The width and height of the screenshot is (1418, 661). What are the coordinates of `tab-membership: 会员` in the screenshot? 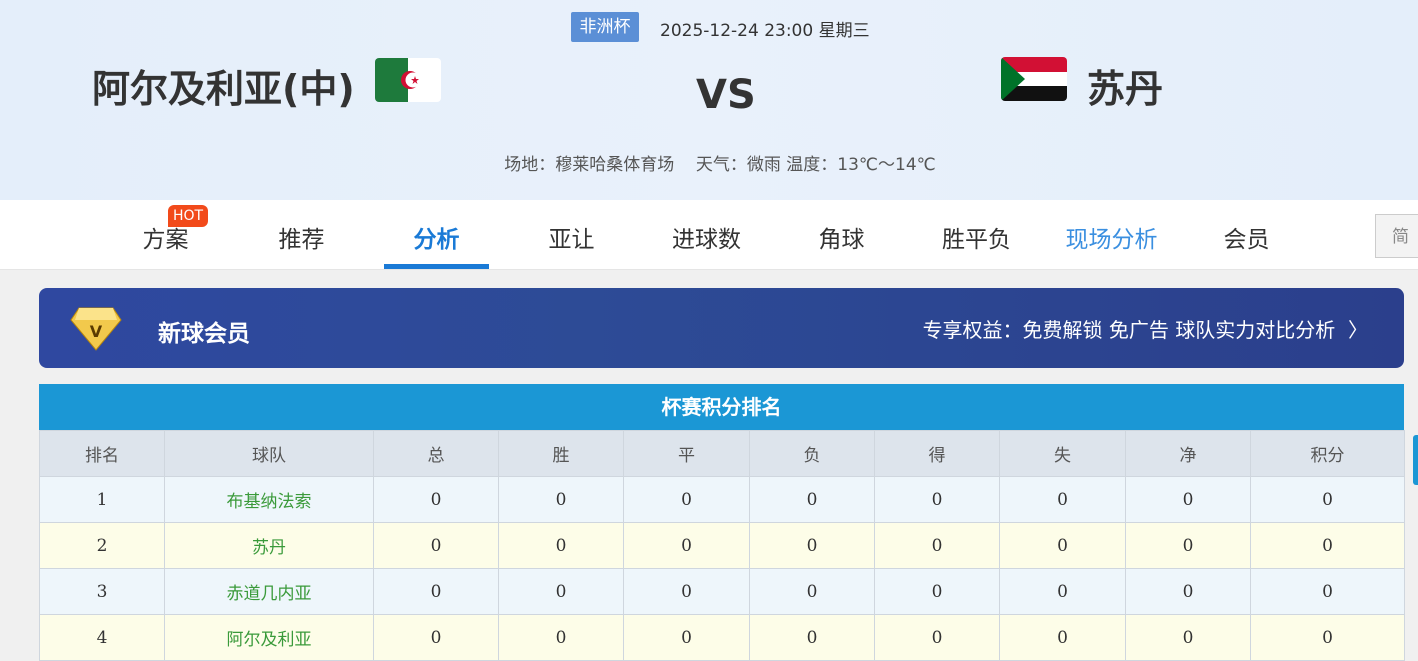 It's located at (1246, 240).